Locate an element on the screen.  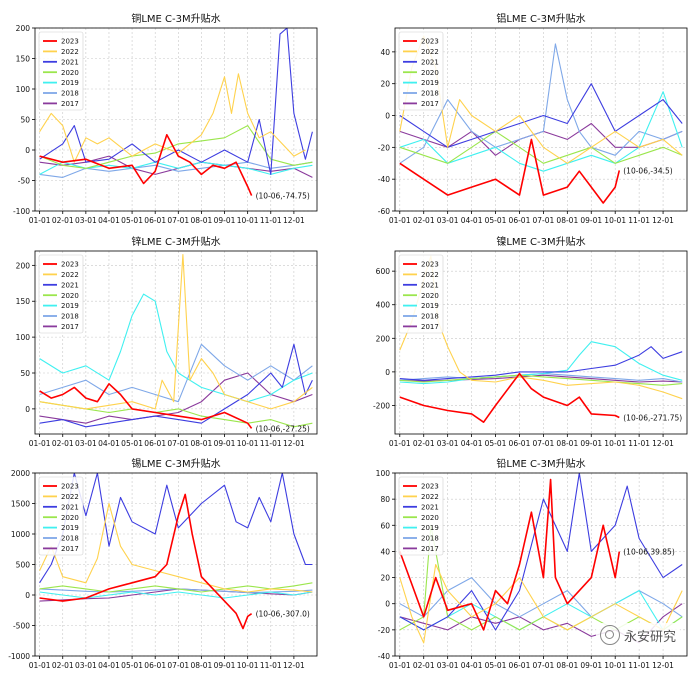
plot-frame is located at coordinates (541, 564).